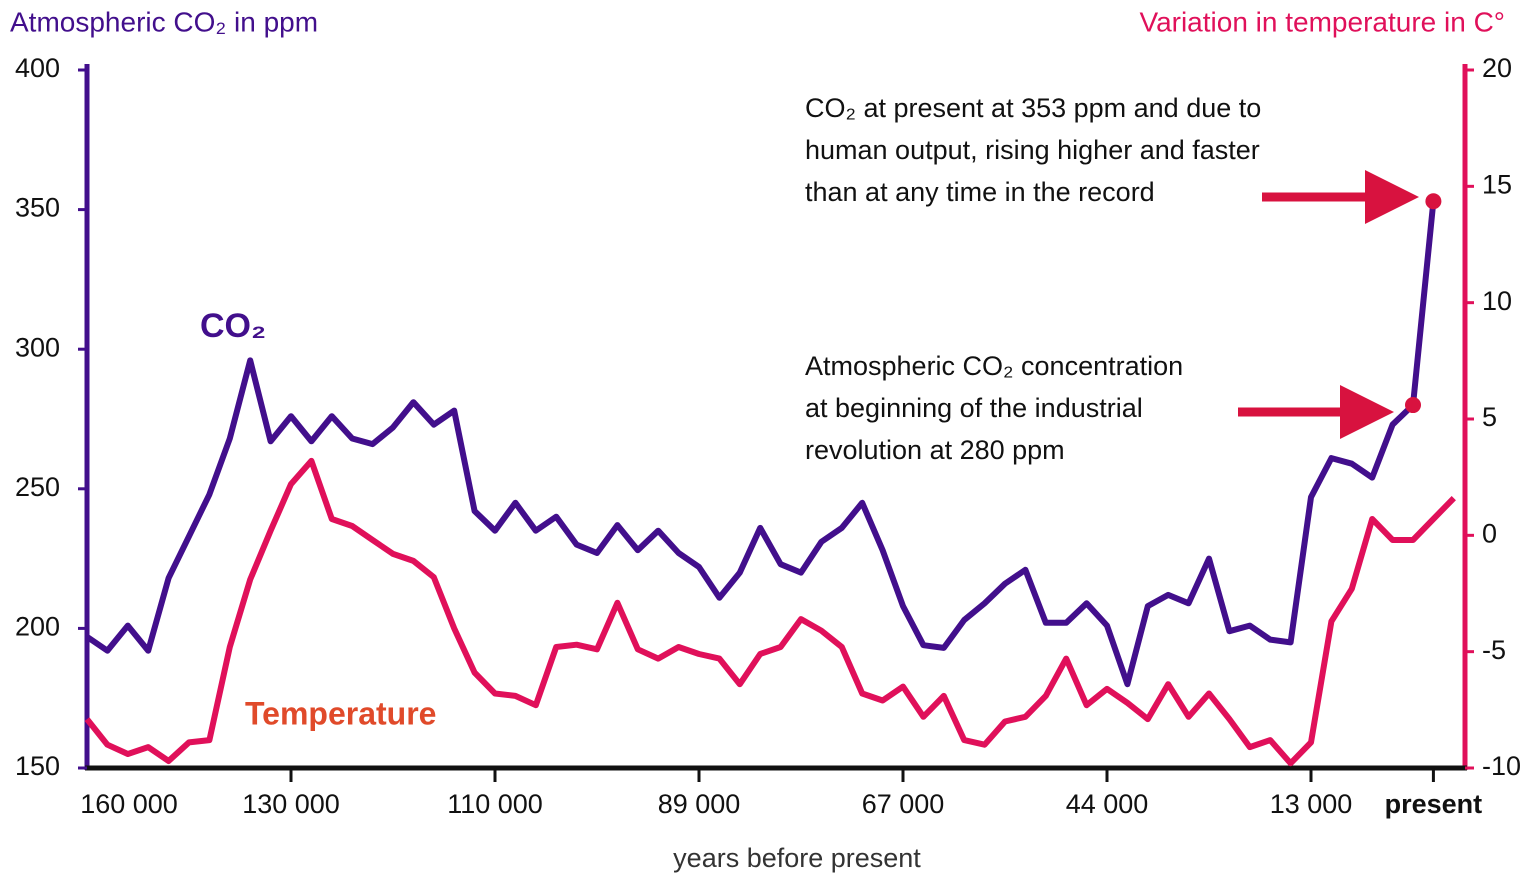 This screenshot has height=877, width=1529. Describe the element at coordinates (1497, 184) in the screenshot. I see `y2-tick-label: 15` at that location.